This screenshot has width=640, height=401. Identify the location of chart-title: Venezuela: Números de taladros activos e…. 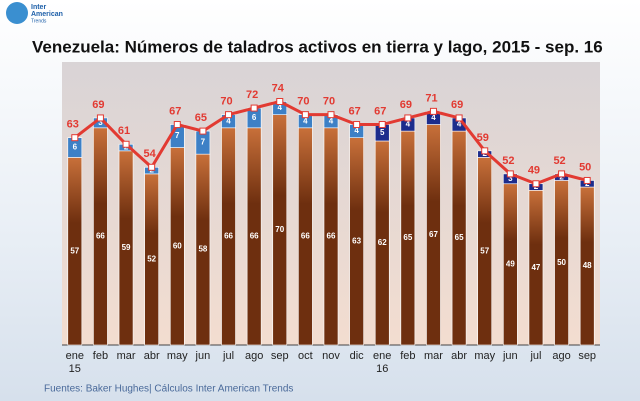
(317, 46).